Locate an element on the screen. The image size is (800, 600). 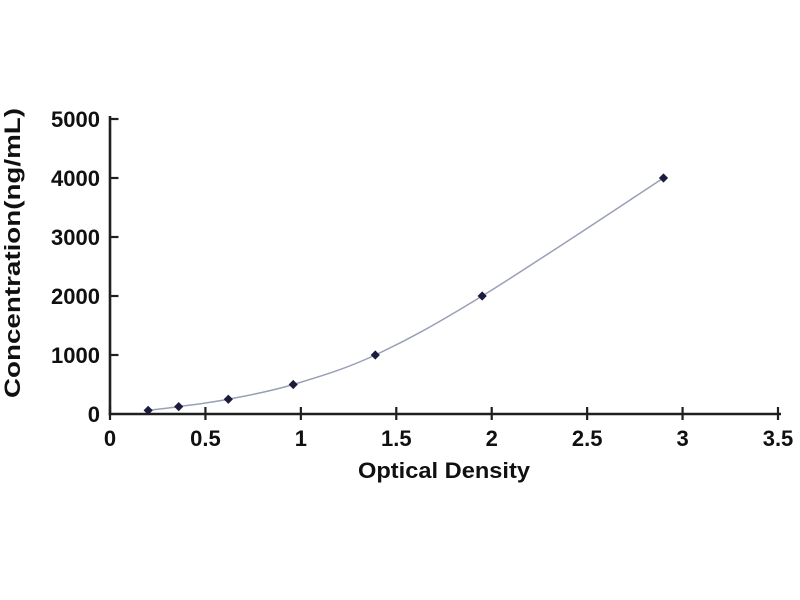
x-tick-label: 2.5 is located at coordinates (587, 438).